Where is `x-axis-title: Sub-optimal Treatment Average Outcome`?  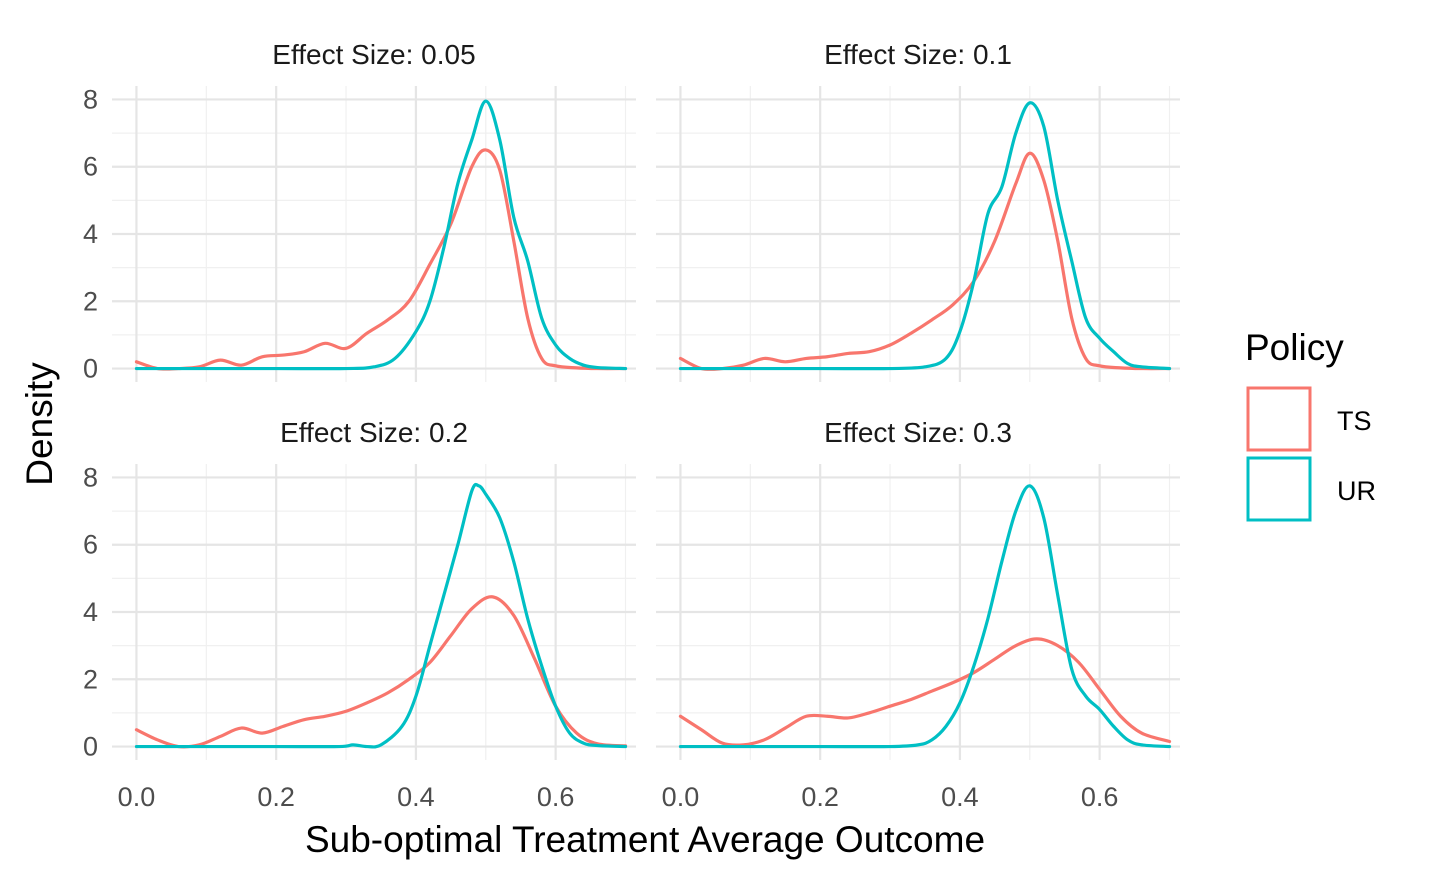 x-axis-title: Sub-optimal Treatment Average Outcome is located at coordinates (645, 839).